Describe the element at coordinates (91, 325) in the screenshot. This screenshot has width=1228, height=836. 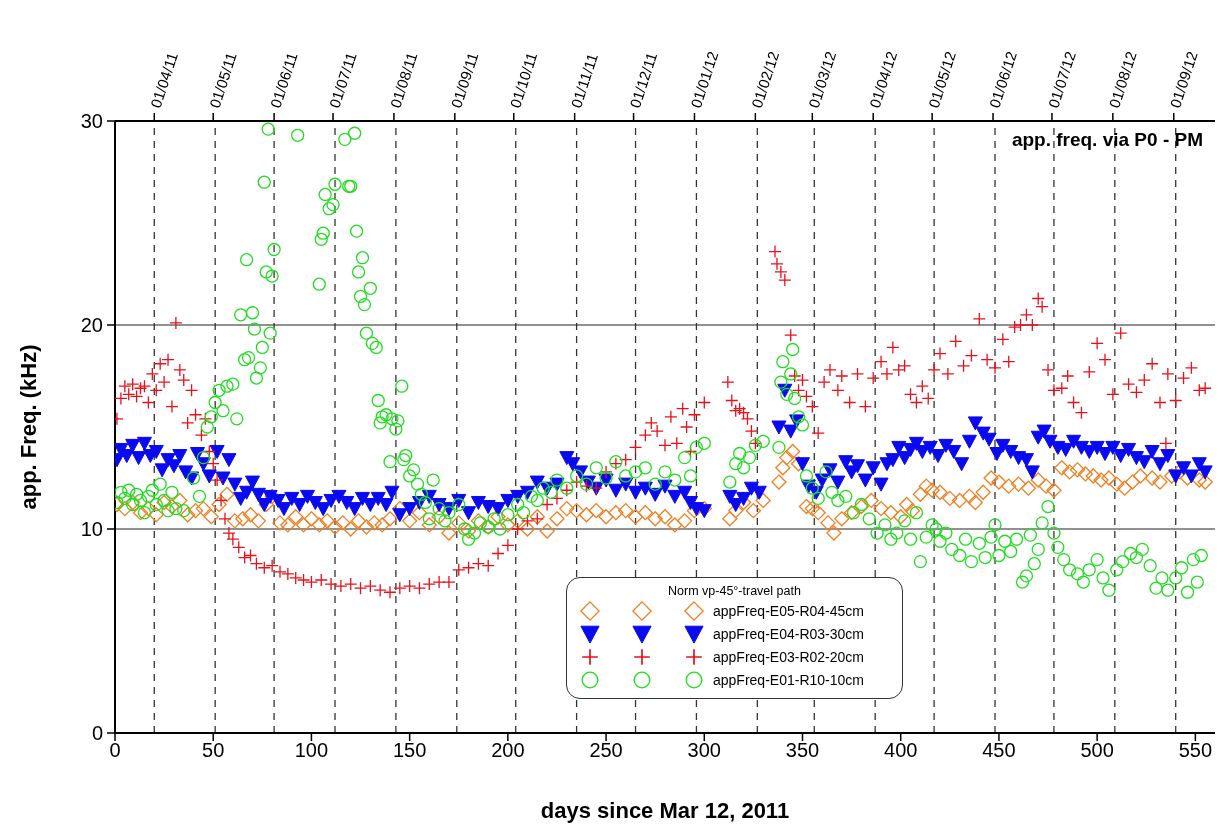
I see `y-tick-label: 20` at that location.